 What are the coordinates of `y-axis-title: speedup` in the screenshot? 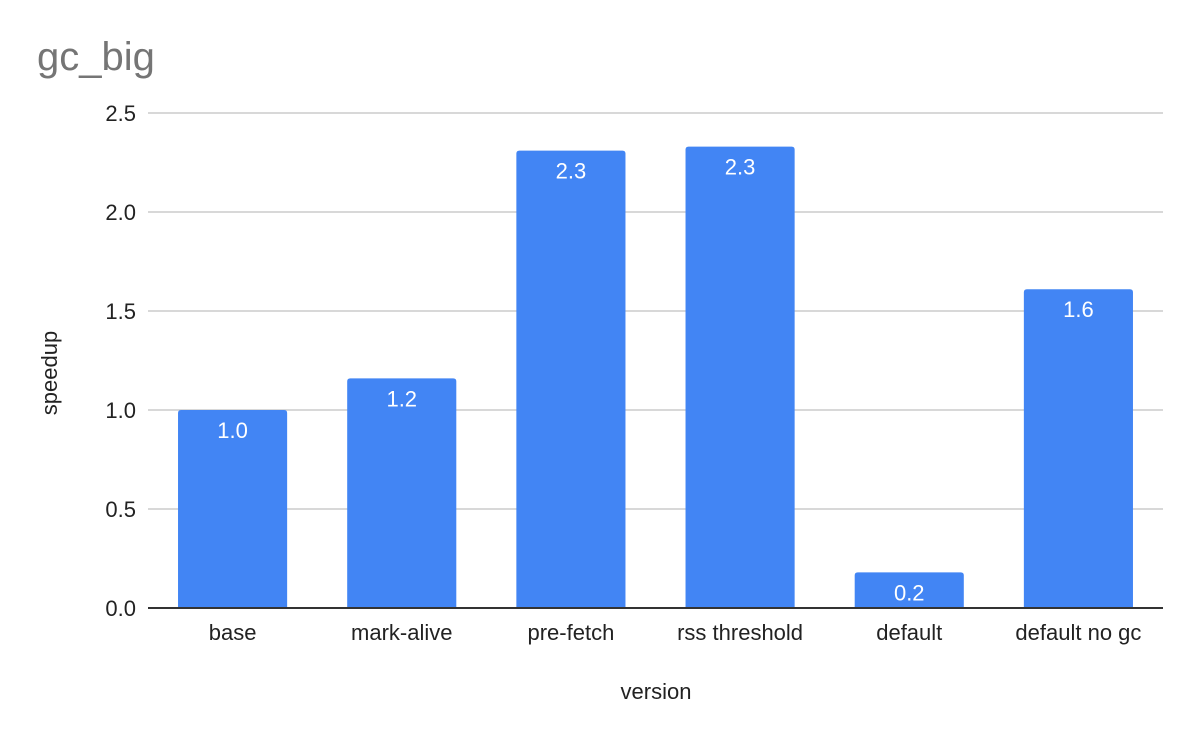 It's located at (49, 373).